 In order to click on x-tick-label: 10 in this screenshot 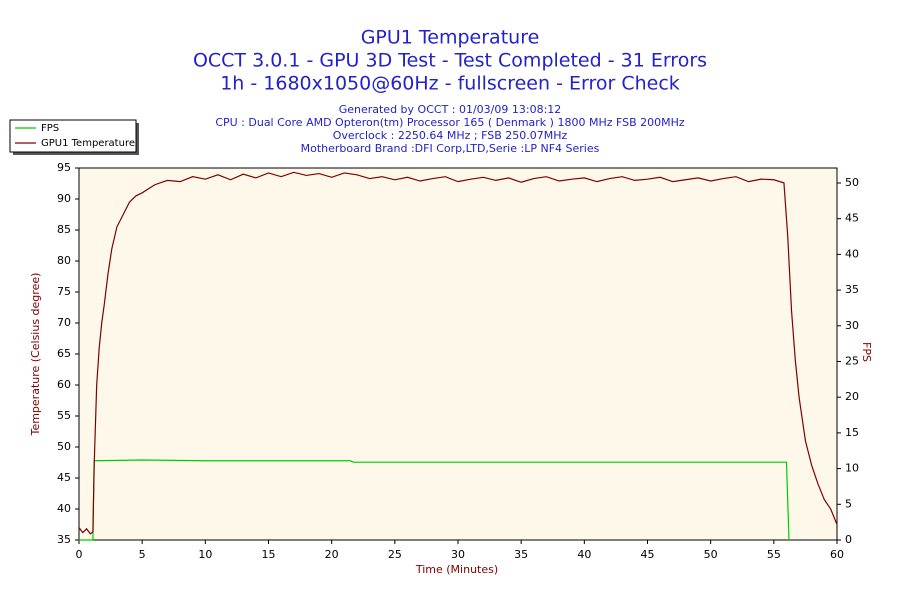, I will do `click(205, 554)`.